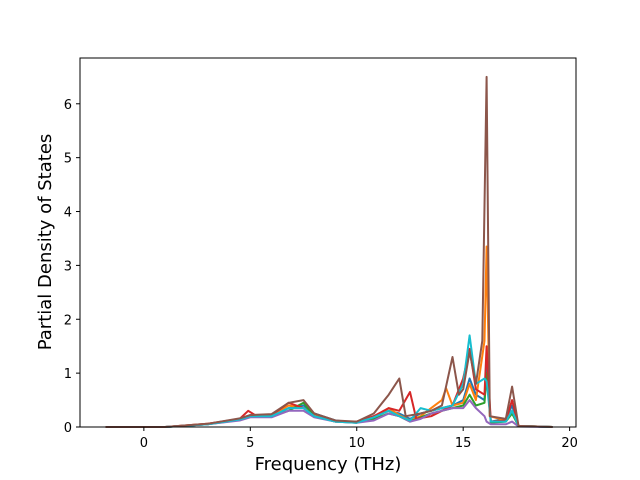 Image resolution: width=640 pixels, height=480 pixels. I want to click on y-axis-label: Partial Density of States, so click(45, 242).